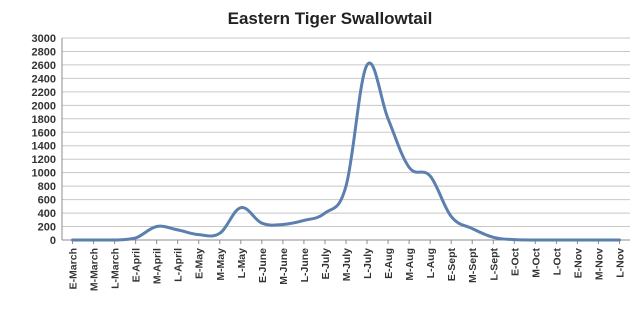 Image resolution: width=639 pixels, height=324 pixels. Describe the element at coordinates (137, 265) in the screenshot. I see `x-tick-label: E-April` at that location.